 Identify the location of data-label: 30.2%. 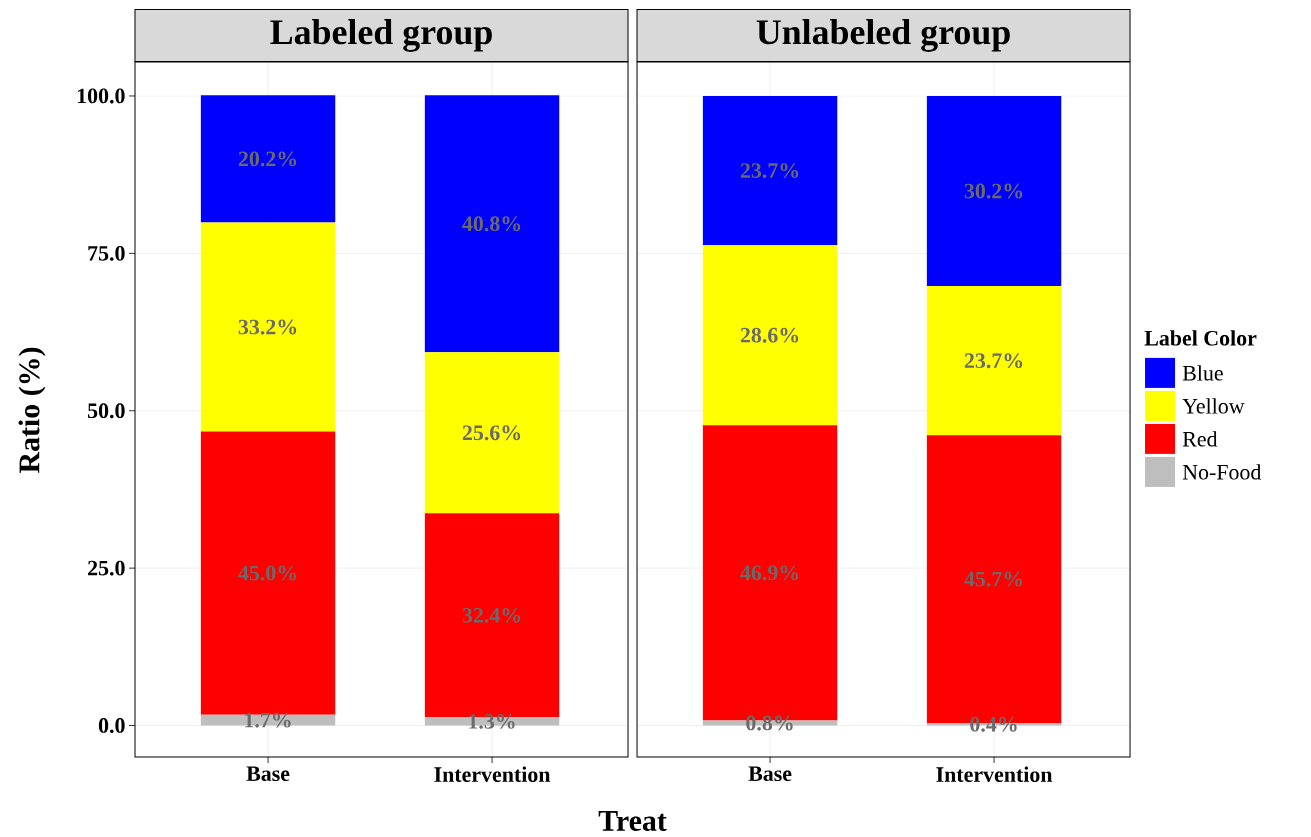
(993, 191).